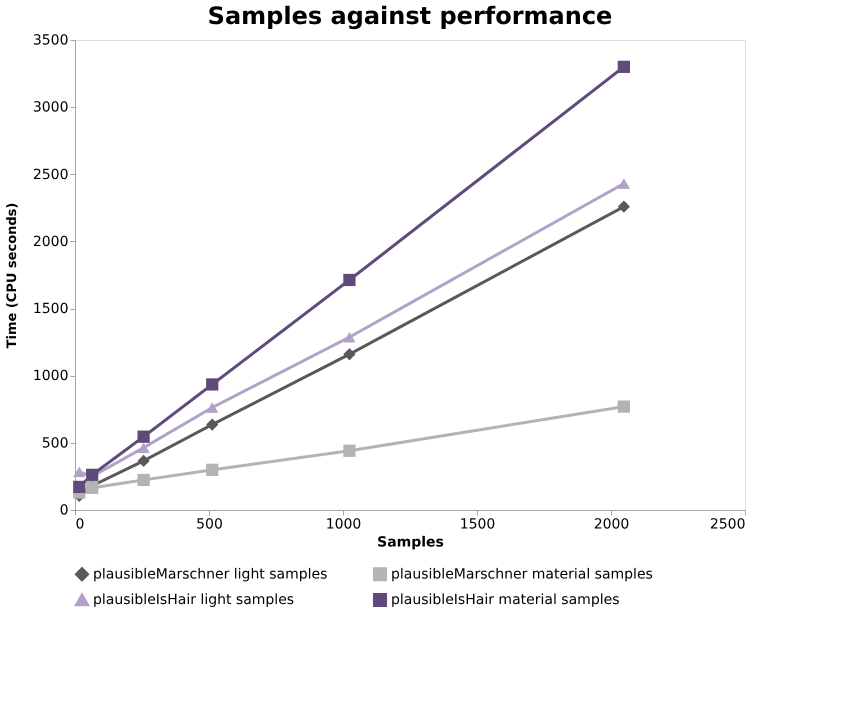 The height and width of the screenshot is (702, 841). Describe the element at coordinates (64, 510) in the screenshot. I see `y-tick-label: 0` at that location.